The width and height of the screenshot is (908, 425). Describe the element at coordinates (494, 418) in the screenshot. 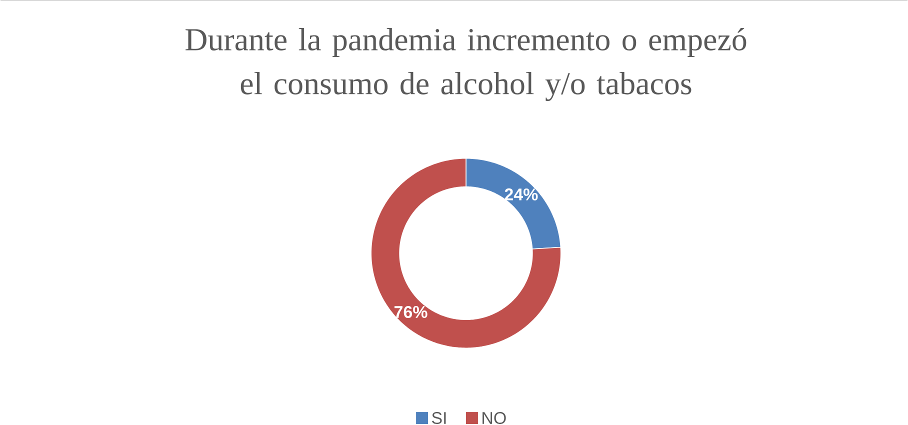

I see `legend-label: NO` at that location.